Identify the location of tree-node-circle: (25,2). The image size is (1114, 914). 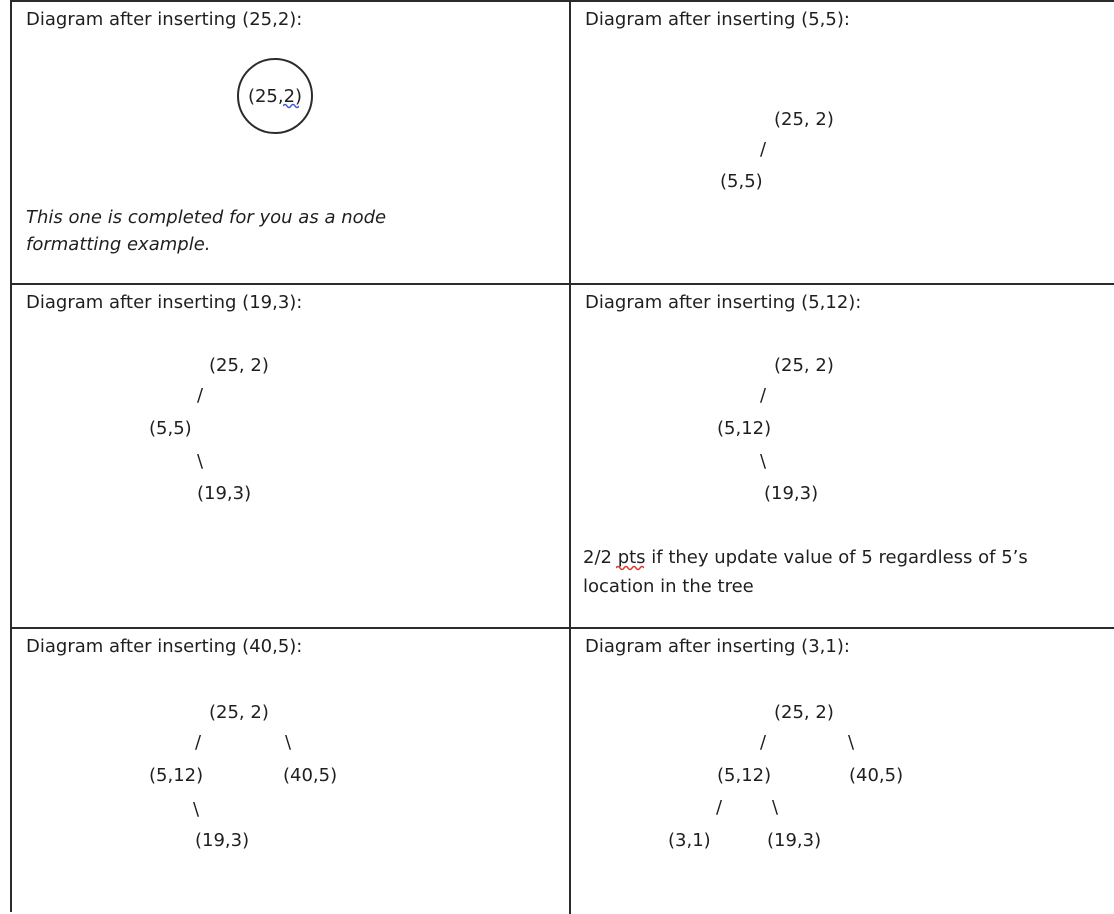
(275, 96).